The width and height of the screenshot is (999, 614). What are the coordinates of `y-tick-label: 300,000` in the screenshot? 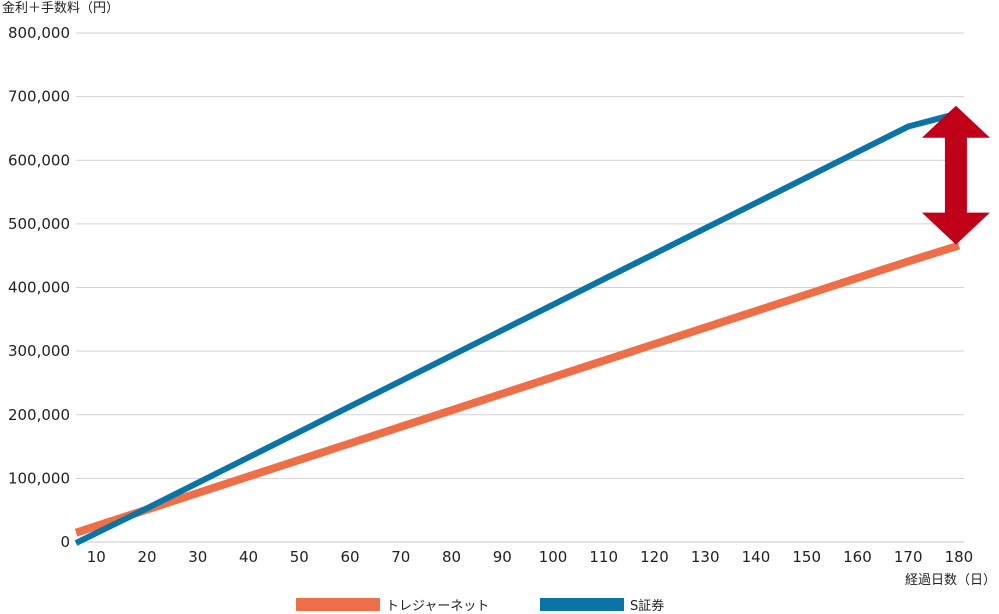 It's located at (39, 351).